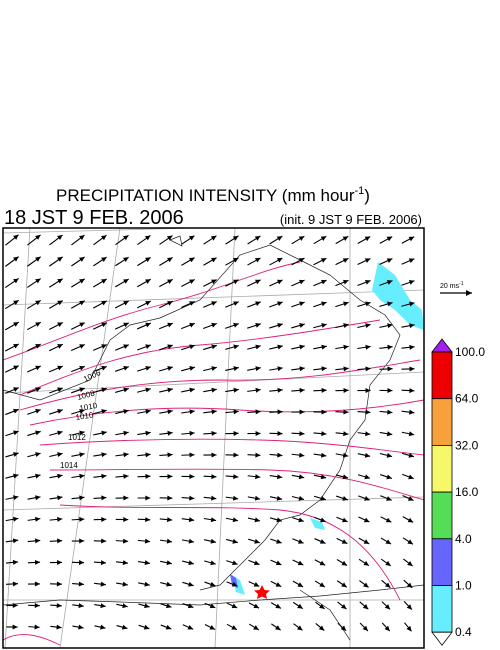  What do you see at coordinates (461, 284) in the screenshot?
I see `legend-label-exponent: -1` at bounding box center [461, 284].